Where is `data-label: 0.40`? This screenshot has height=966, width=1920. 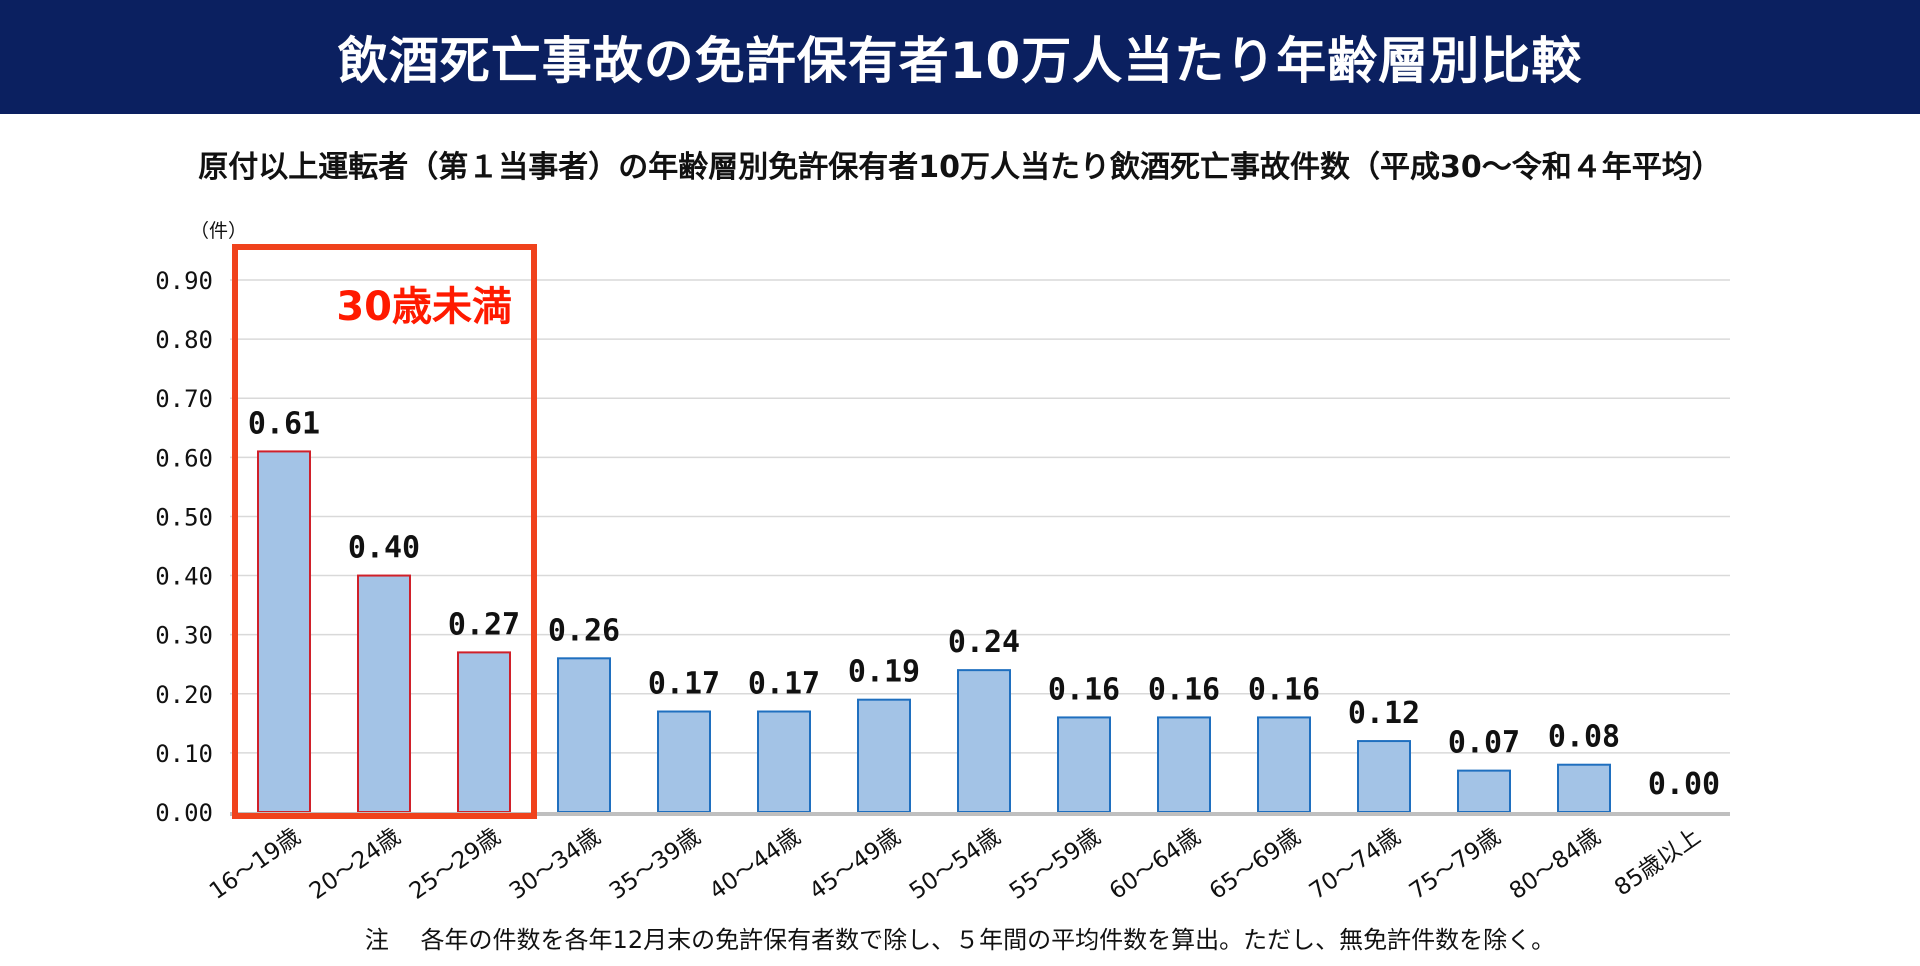
data-label: 0.40 is located at coordinates (384, 548).